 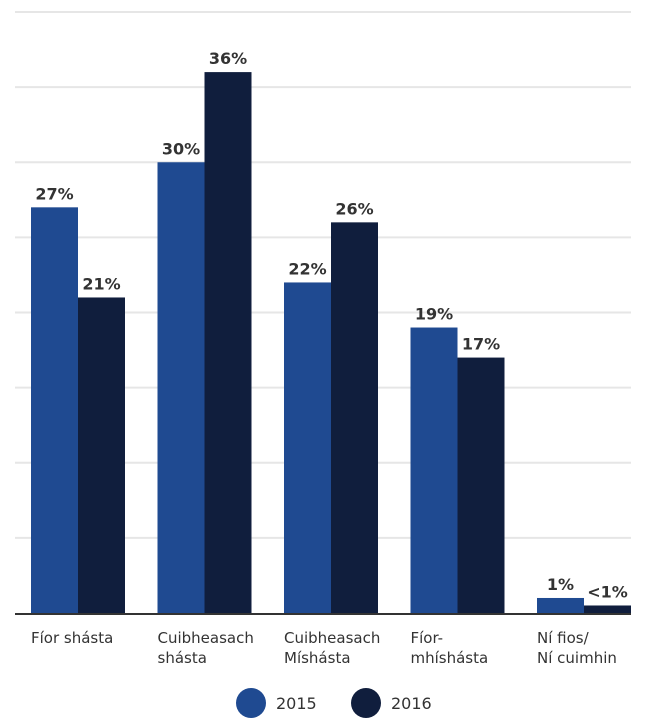 I want to click on data-label-2015-3: 19%, so click(x=434, y=314).